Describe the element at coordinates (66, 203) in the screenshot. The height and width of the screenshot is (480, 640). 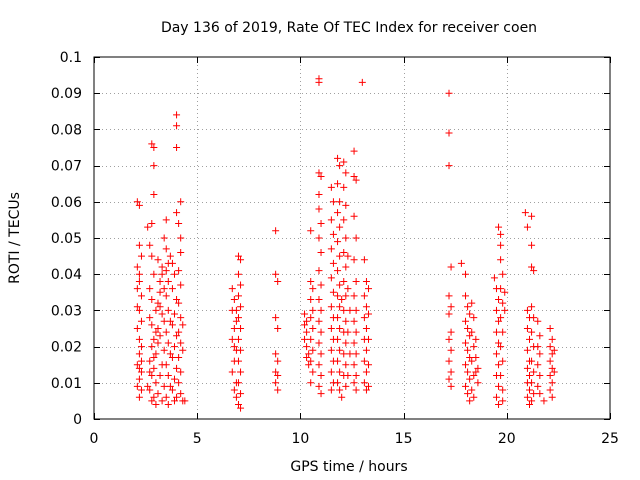
I see `y-tick-label: 0.06` at that location.